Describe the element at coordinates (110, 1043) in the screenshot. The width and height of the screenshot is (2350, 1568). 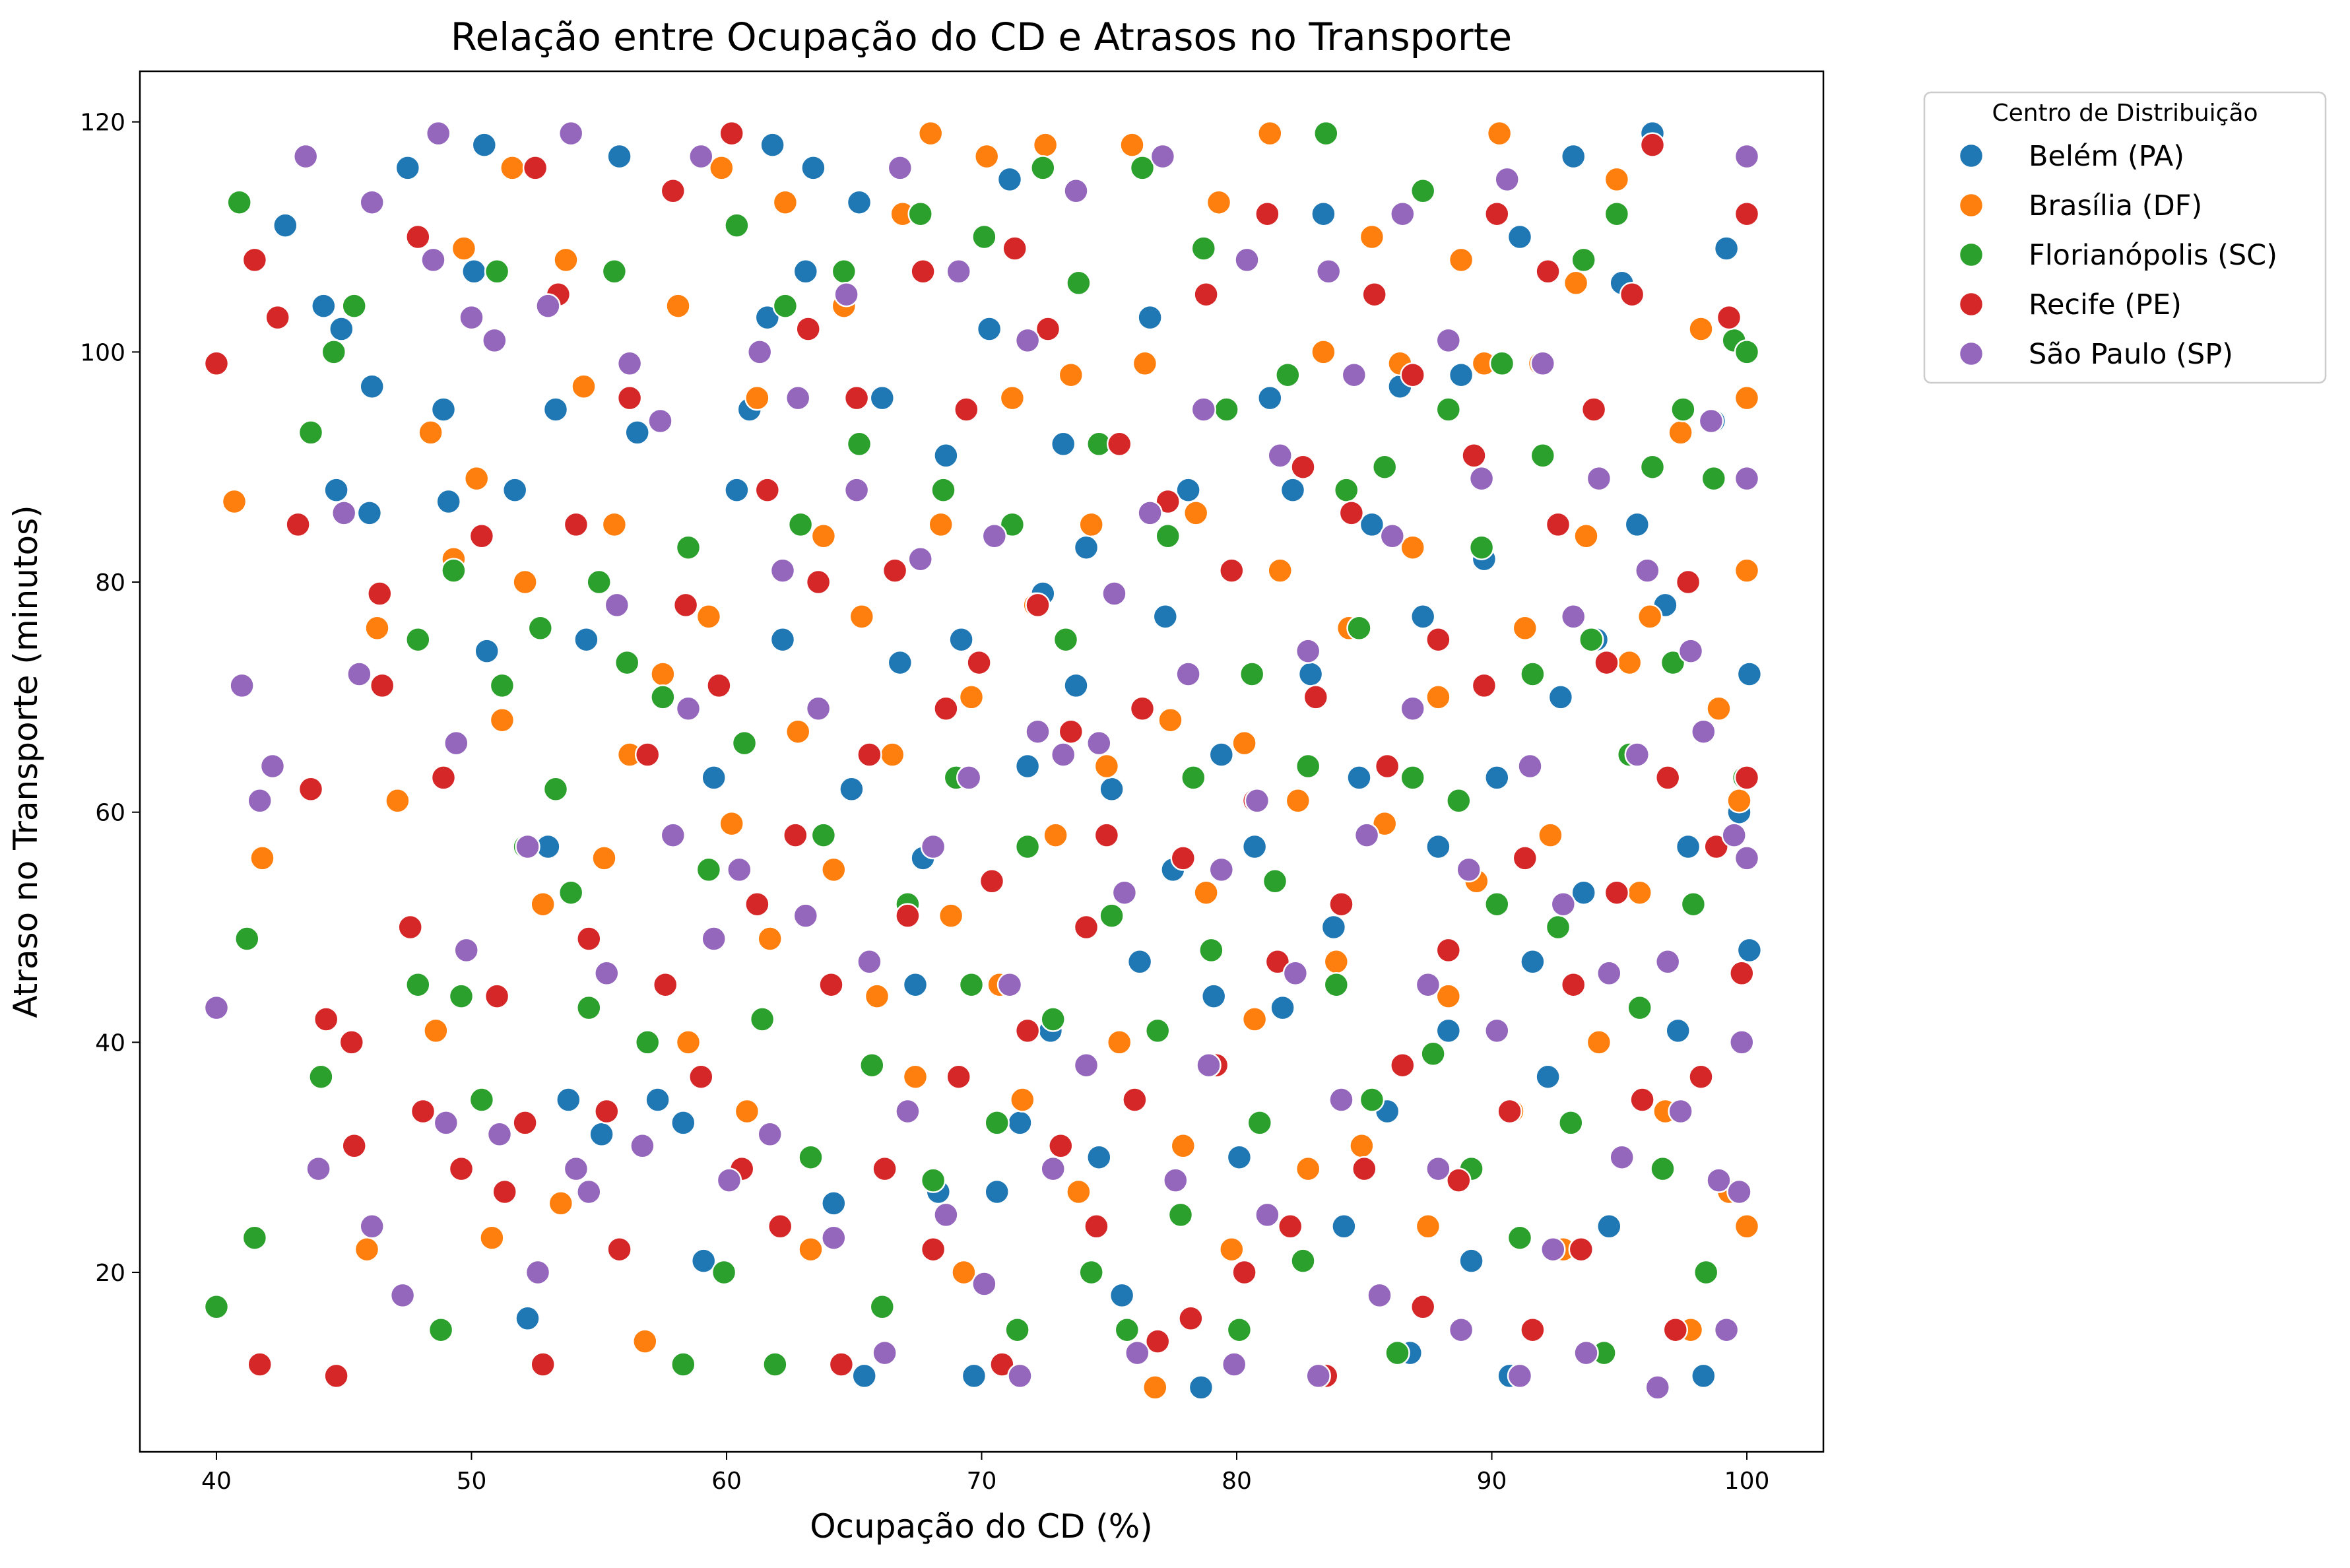
I see `y-tick-label: 40` at that location.